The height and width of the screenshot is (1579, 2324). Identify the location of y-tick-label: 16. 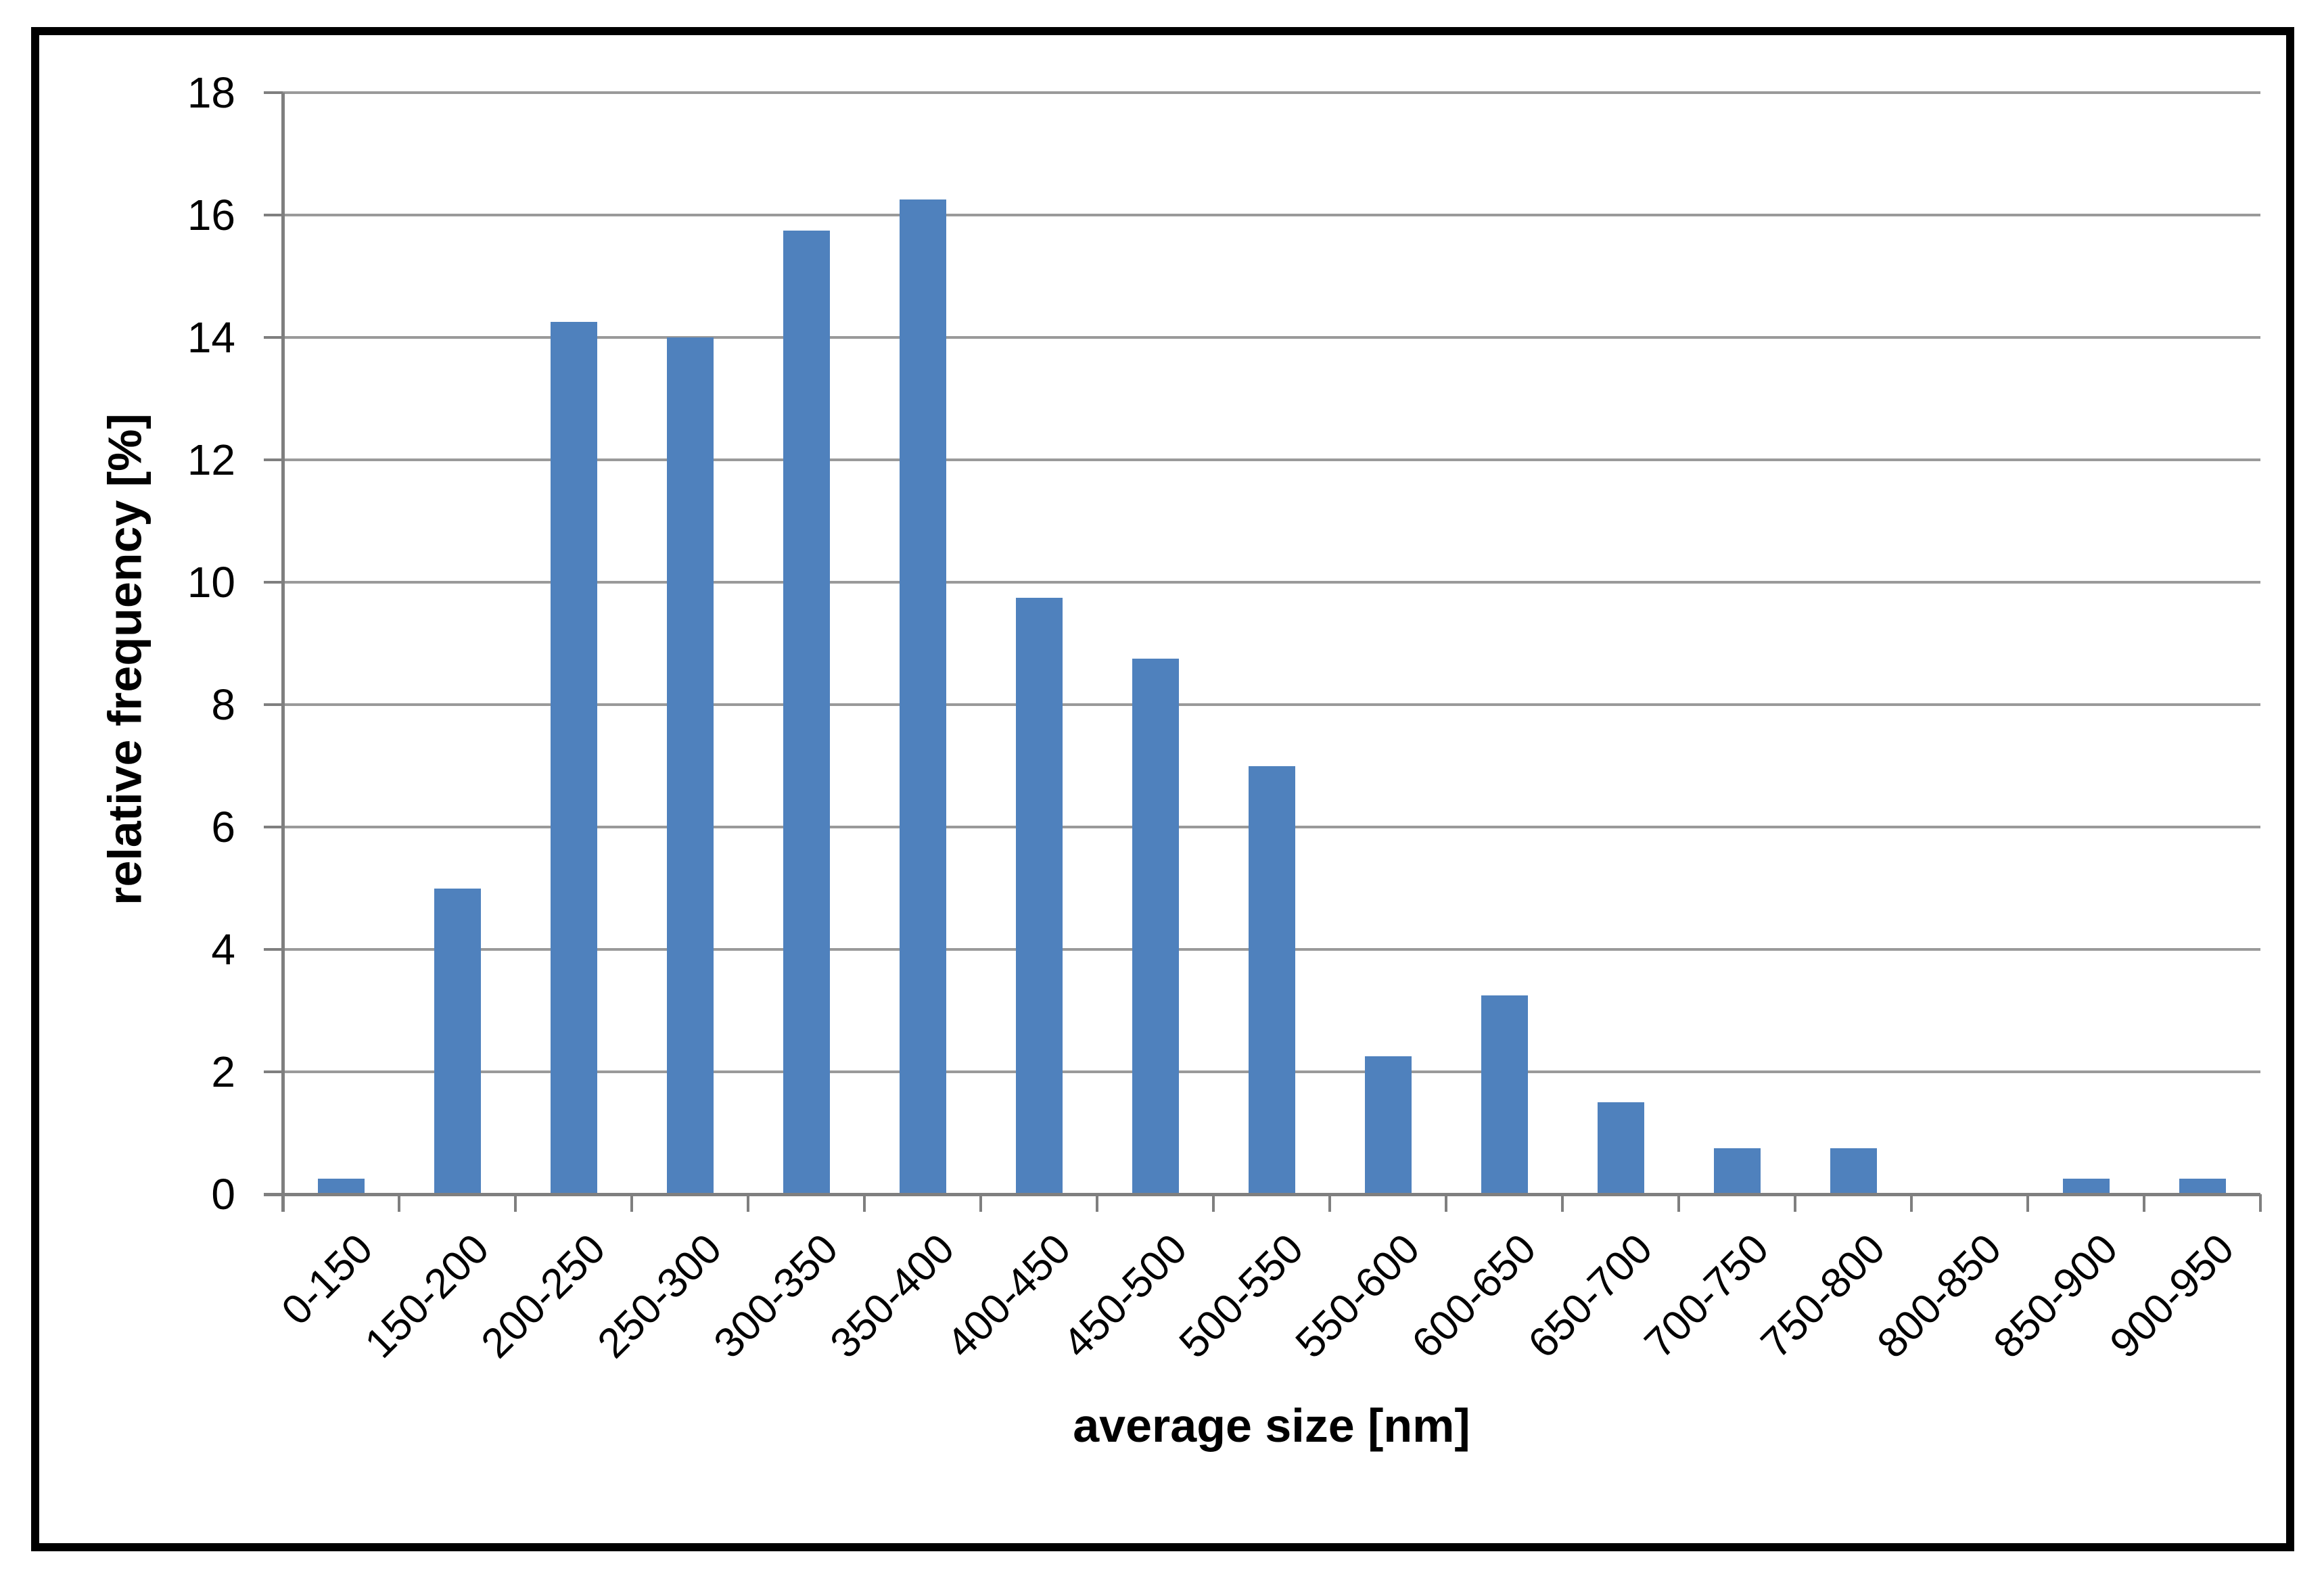
(211, 215).